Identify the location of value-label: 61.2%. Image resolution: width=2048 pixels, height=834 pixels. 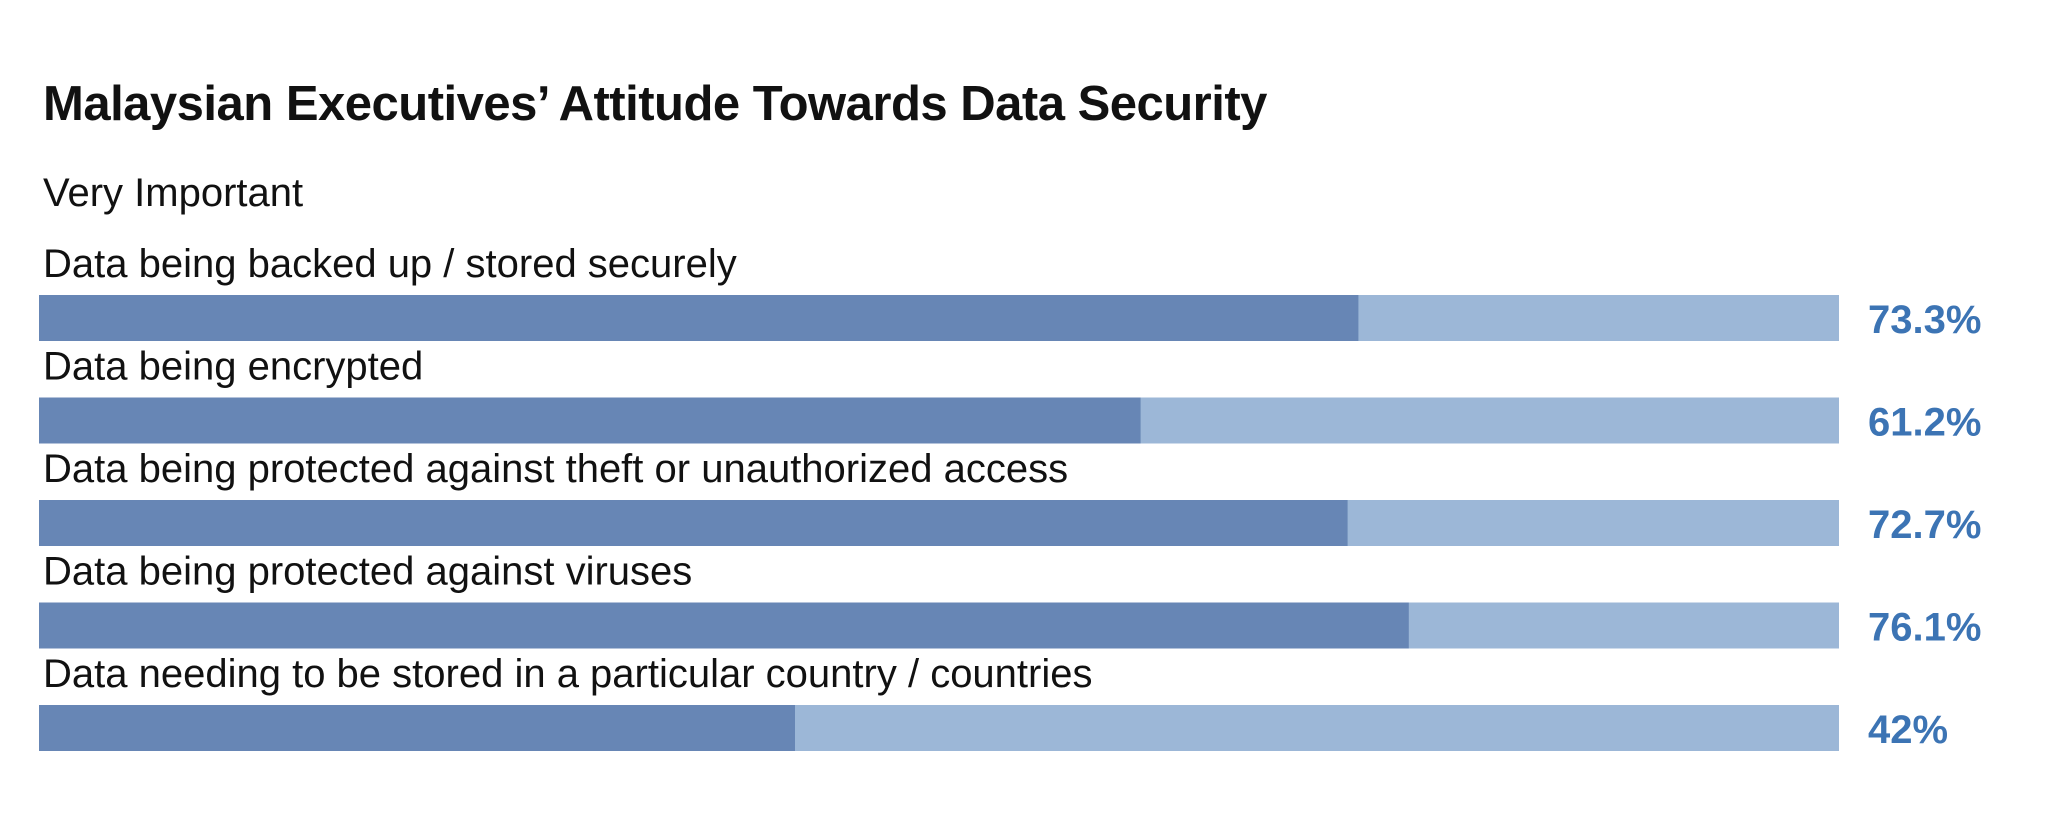
(1924, 423).